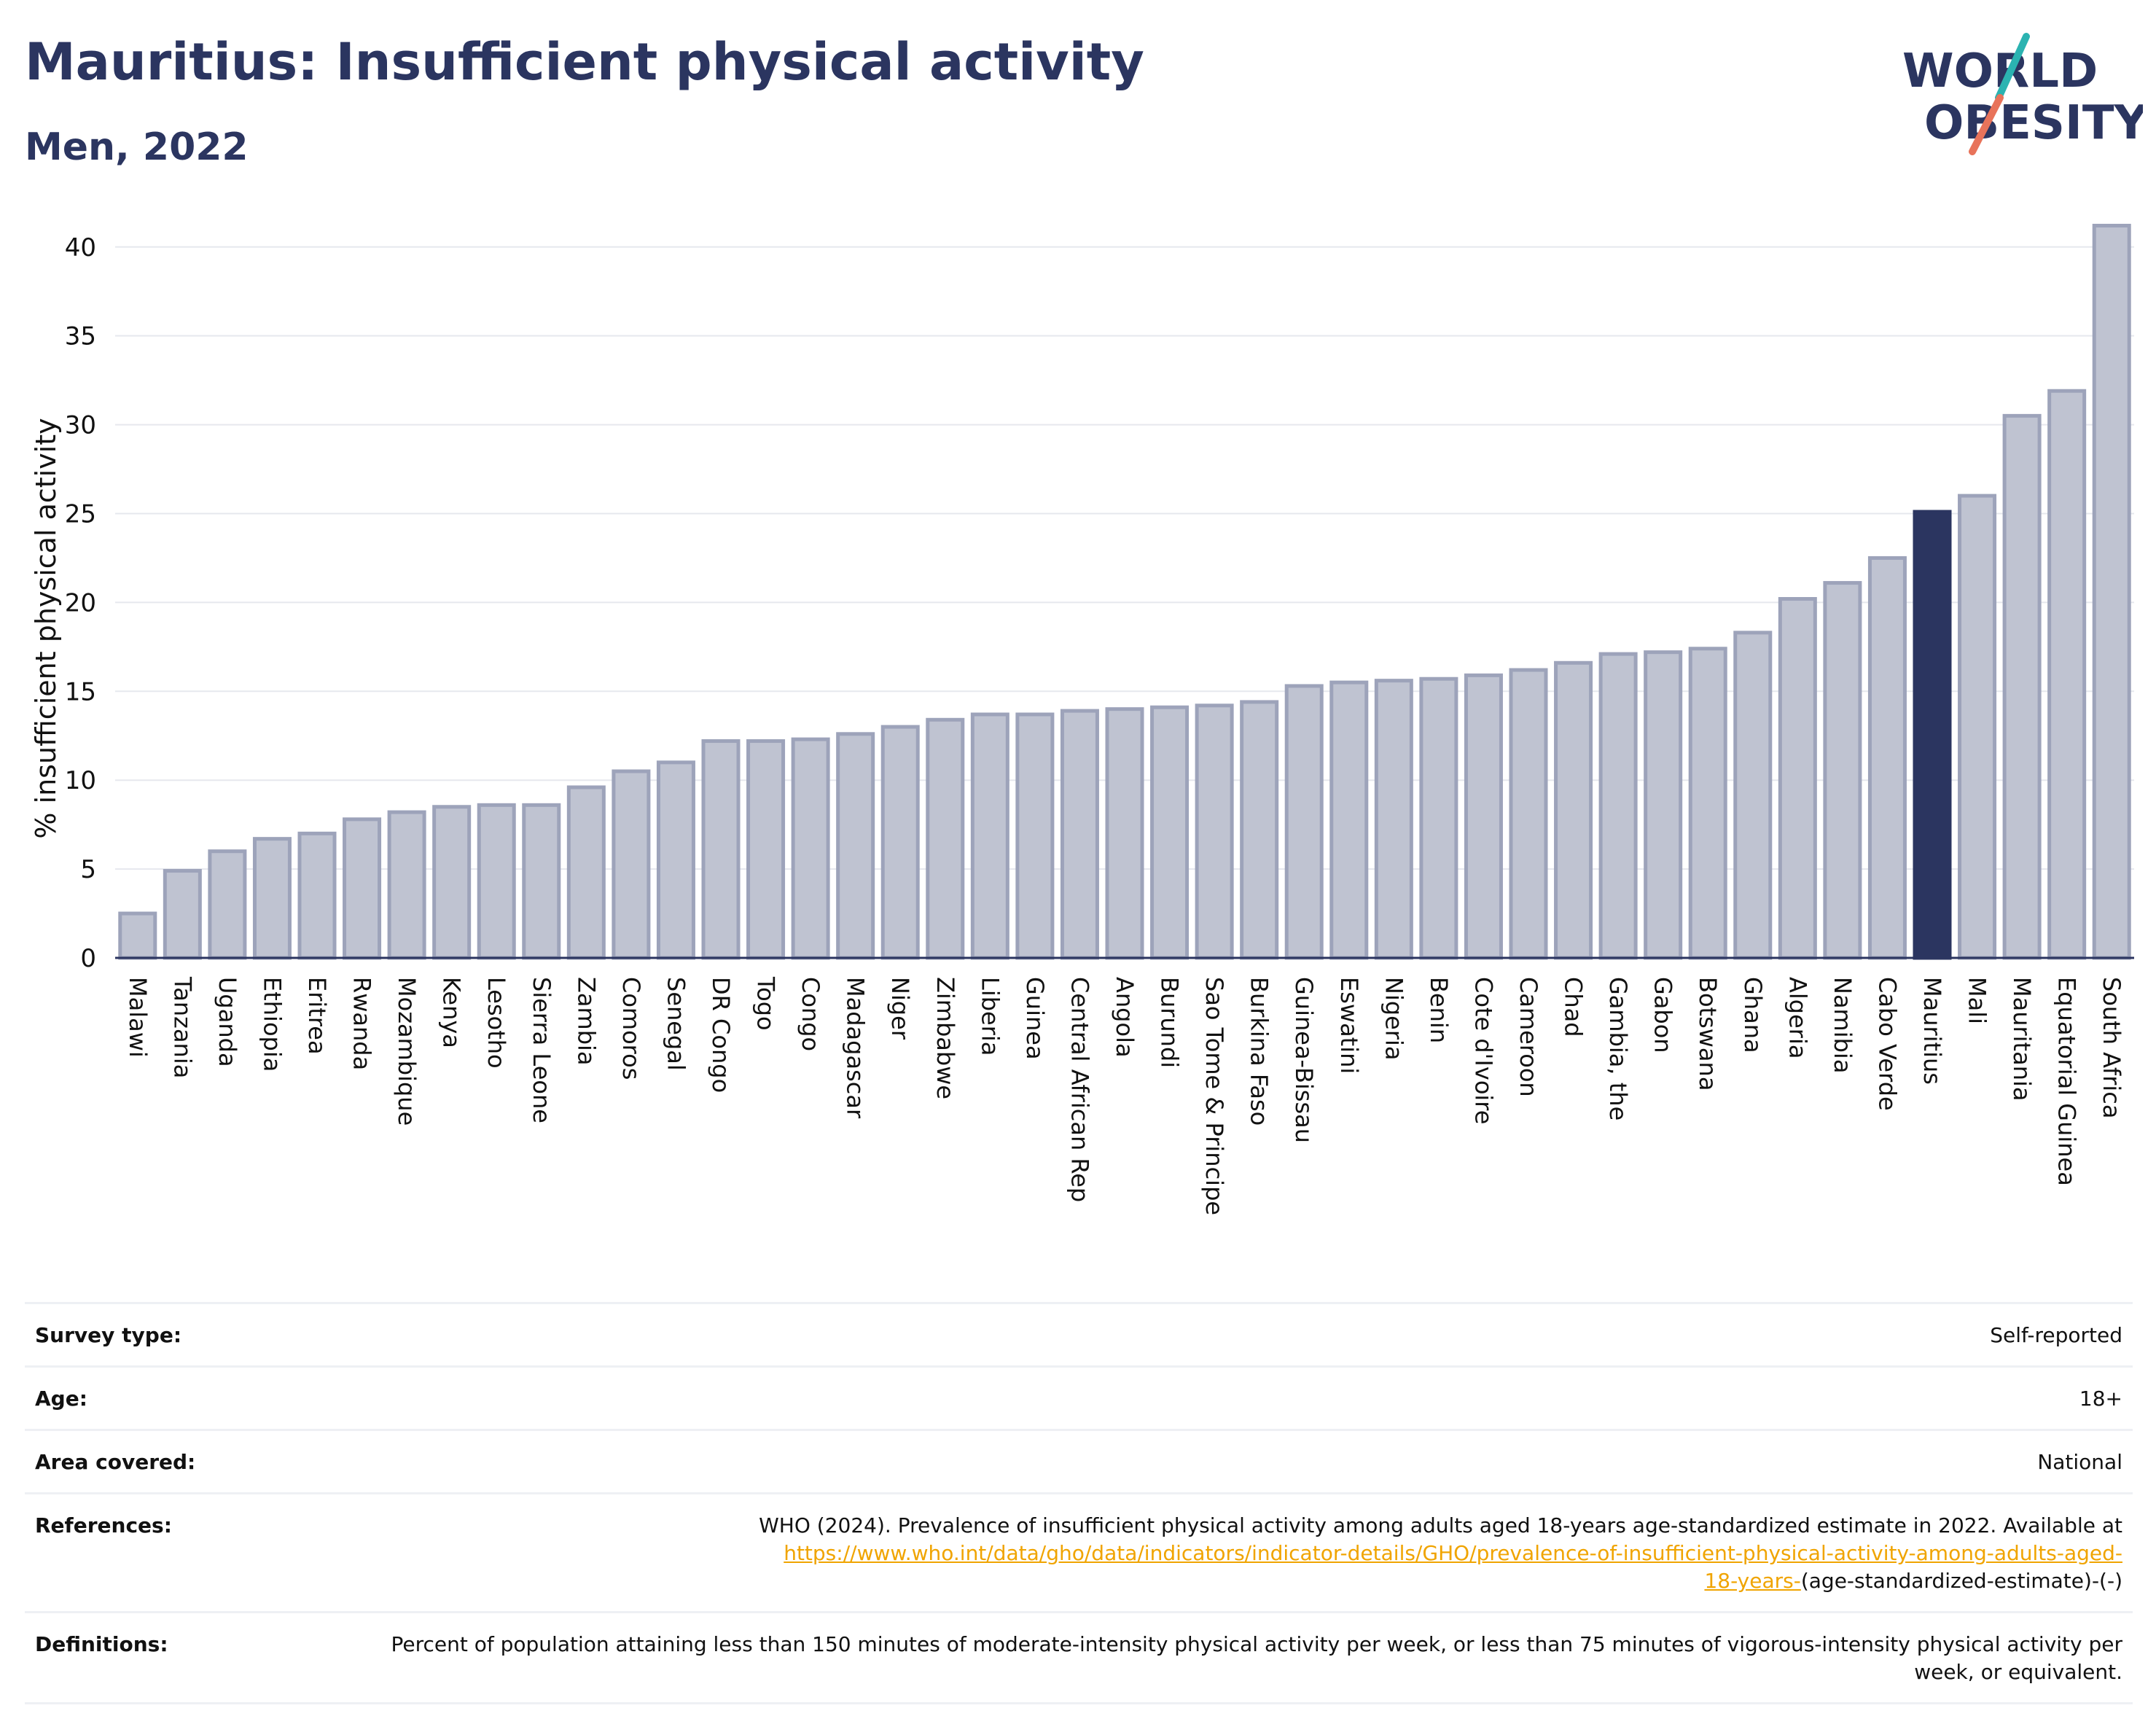  I want to click on area-row: Area covered: National, so click(1079, 1461).